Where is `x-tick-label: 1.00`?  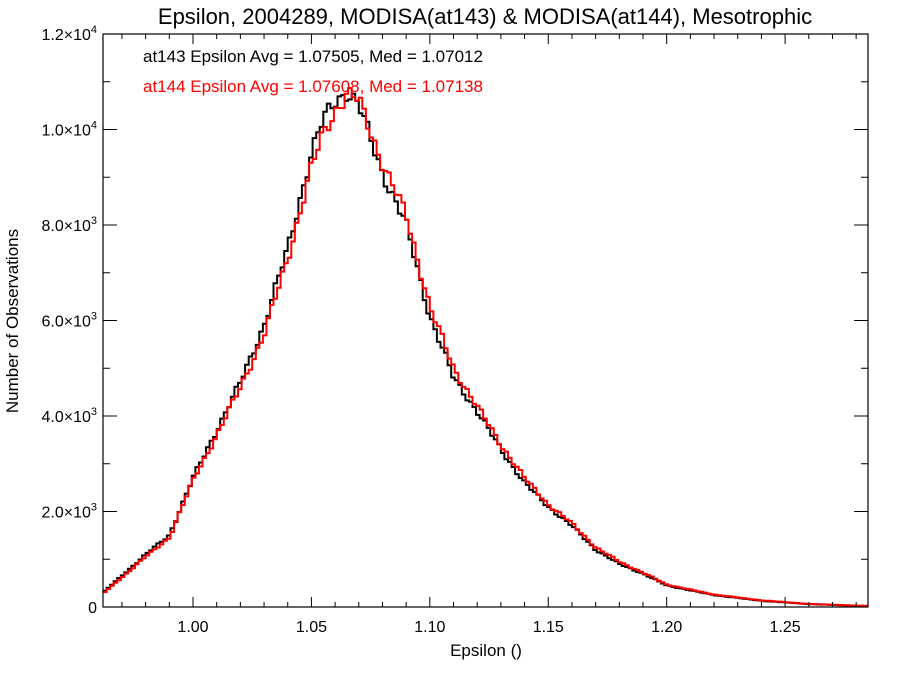 x-tick-label: 1.00 is located at coordinates (192, 627).